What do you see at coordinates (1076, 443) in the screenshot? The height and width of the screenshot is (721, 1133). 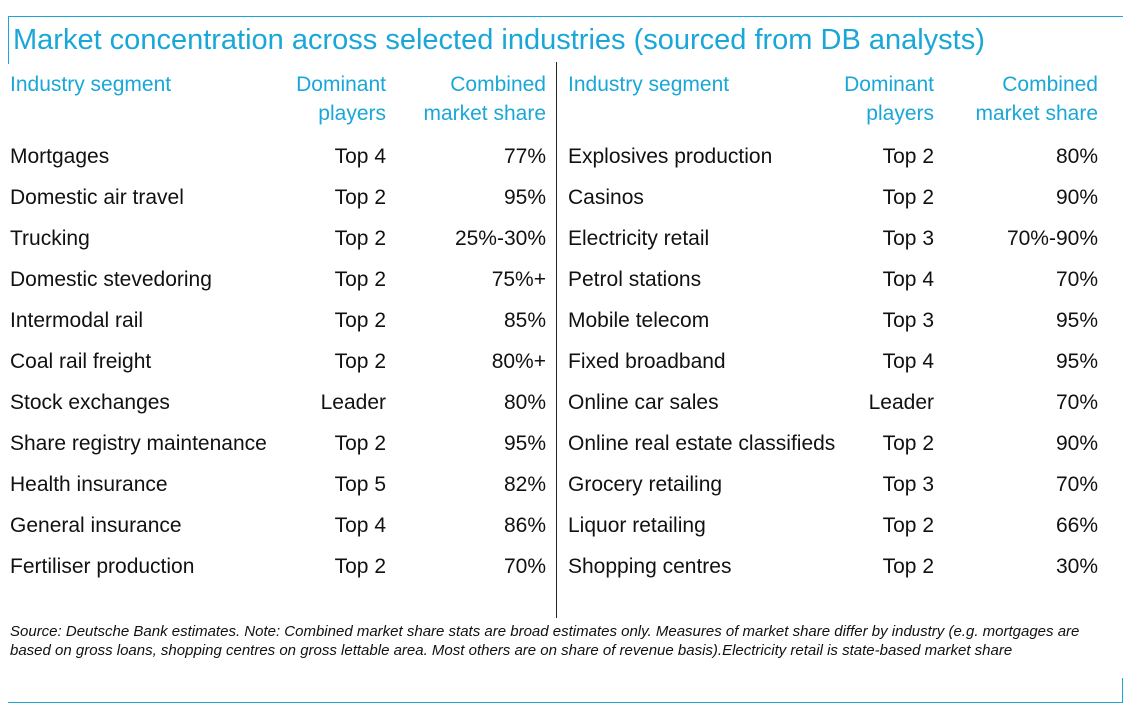 I see `market-share-cell: 90%` at bounding box center [1076, 443].